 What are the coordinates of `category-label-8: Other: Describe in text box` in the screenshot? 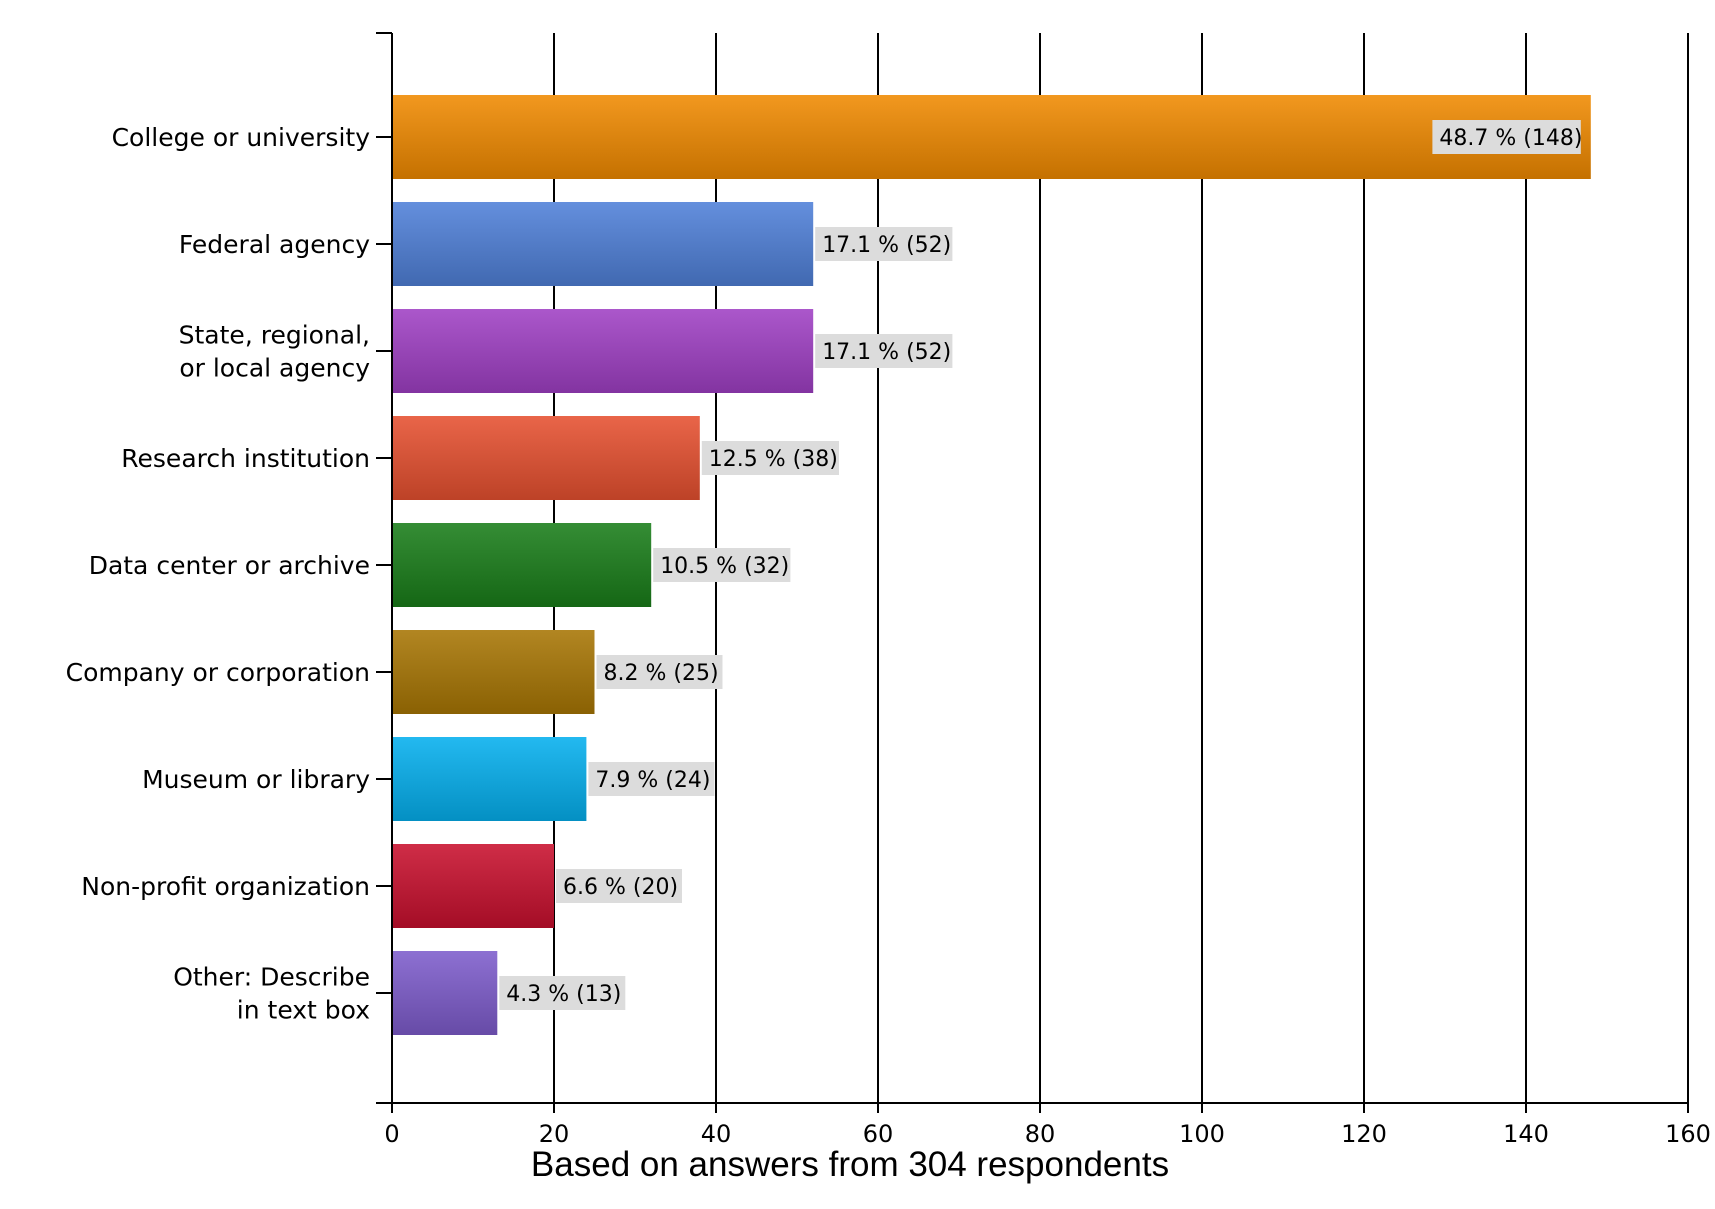 It's located at (271, 994).